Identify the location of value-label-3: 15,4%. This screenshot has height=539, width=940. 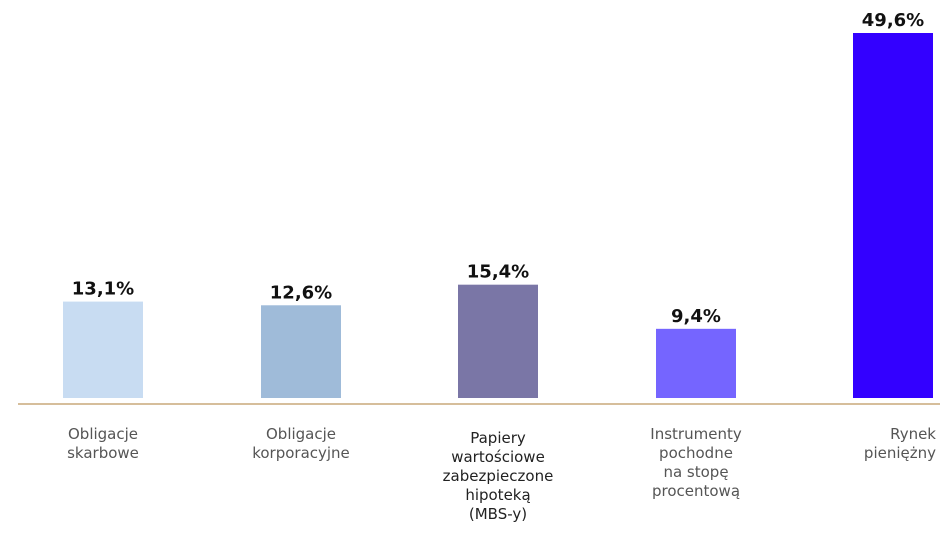
(498, 272).